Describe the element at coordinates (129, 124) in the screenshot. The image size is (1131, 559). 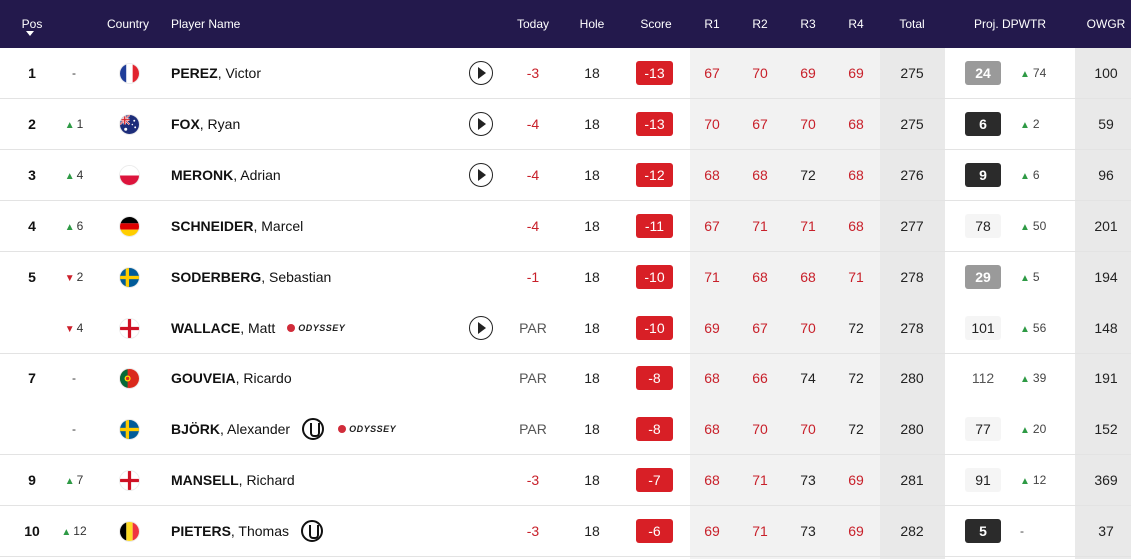
I see `australia-flag-icon` at that location.